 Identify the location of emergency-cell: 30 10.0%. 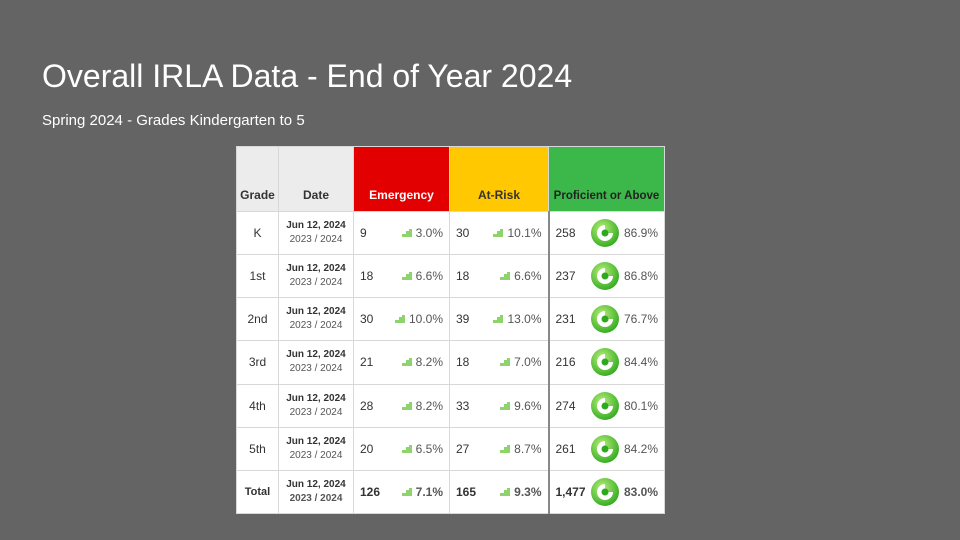
(401, 319).